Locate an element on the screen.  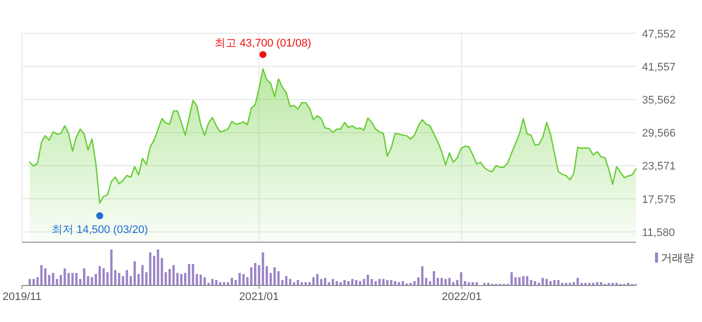
y-tick-label: 41,557 is located at coordinates (659, 67).